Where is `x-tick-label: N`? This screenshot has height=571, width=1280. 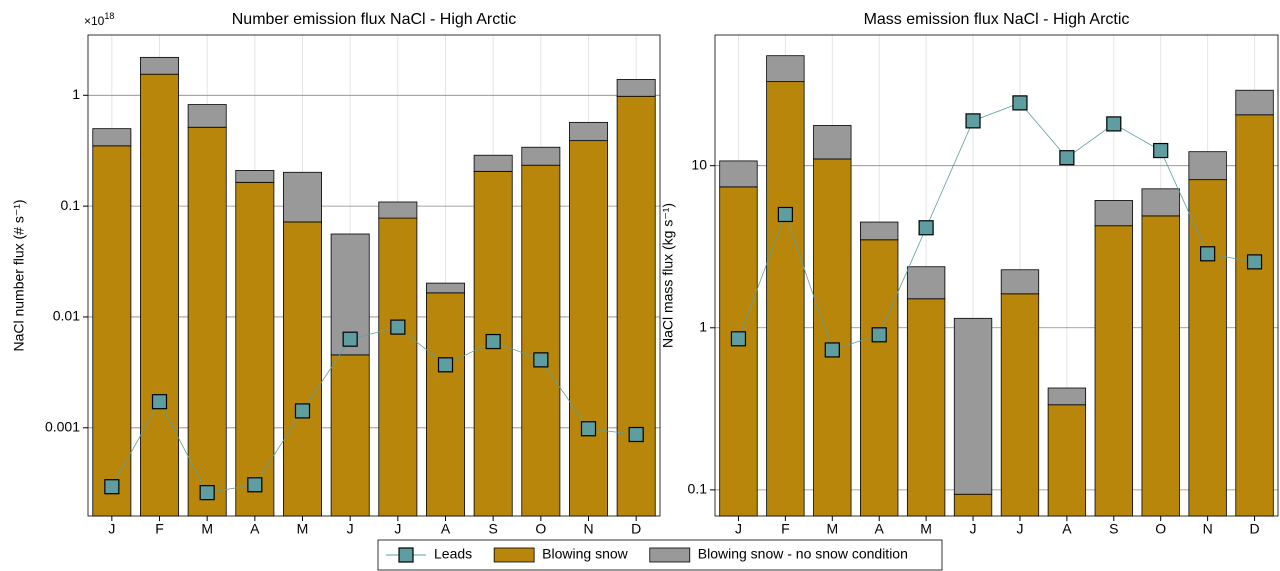
x-tick-label: N is located at coordinates (1208, 529).